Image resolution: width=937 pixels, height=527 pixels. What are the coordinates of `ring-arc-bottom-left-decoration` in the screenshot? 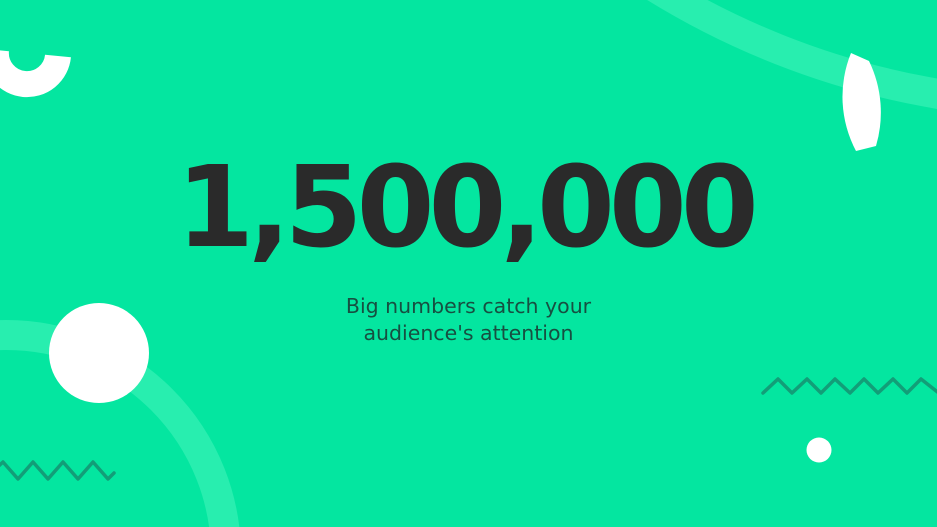 It's located at (120, 423).